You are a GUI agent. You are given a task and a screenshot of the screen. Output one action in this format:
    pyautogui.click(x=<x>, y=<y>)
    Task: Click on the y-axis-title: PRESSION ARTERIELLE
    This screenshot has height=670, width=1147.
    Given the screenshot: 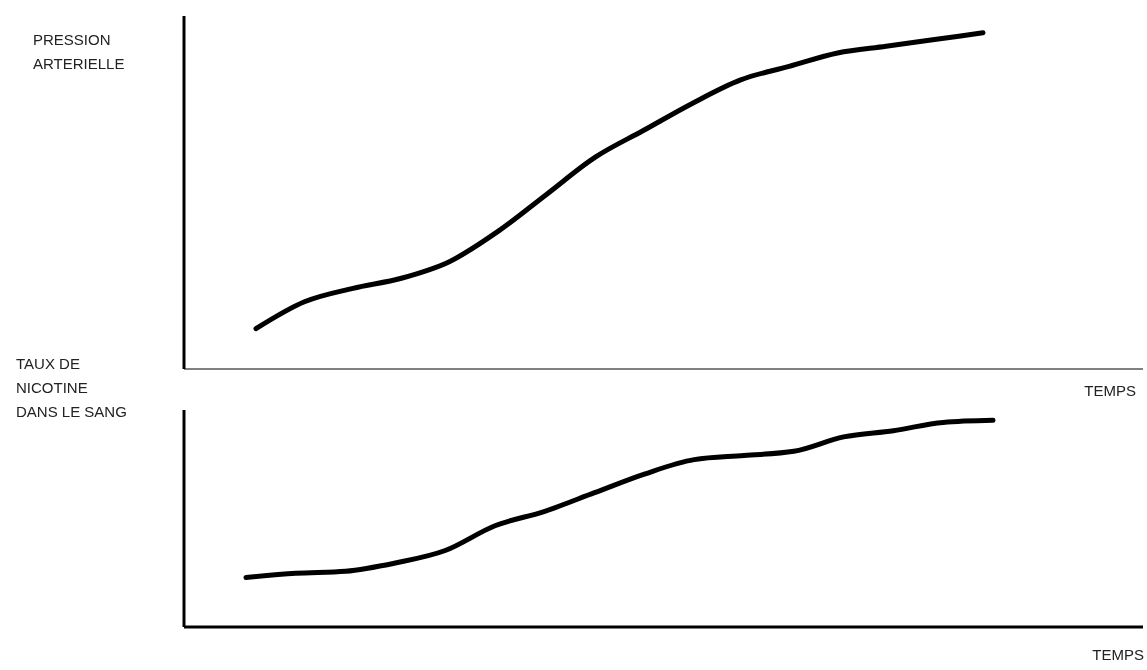 What is the action you would take?
    pyautogui.click(x=79, y=52)
    